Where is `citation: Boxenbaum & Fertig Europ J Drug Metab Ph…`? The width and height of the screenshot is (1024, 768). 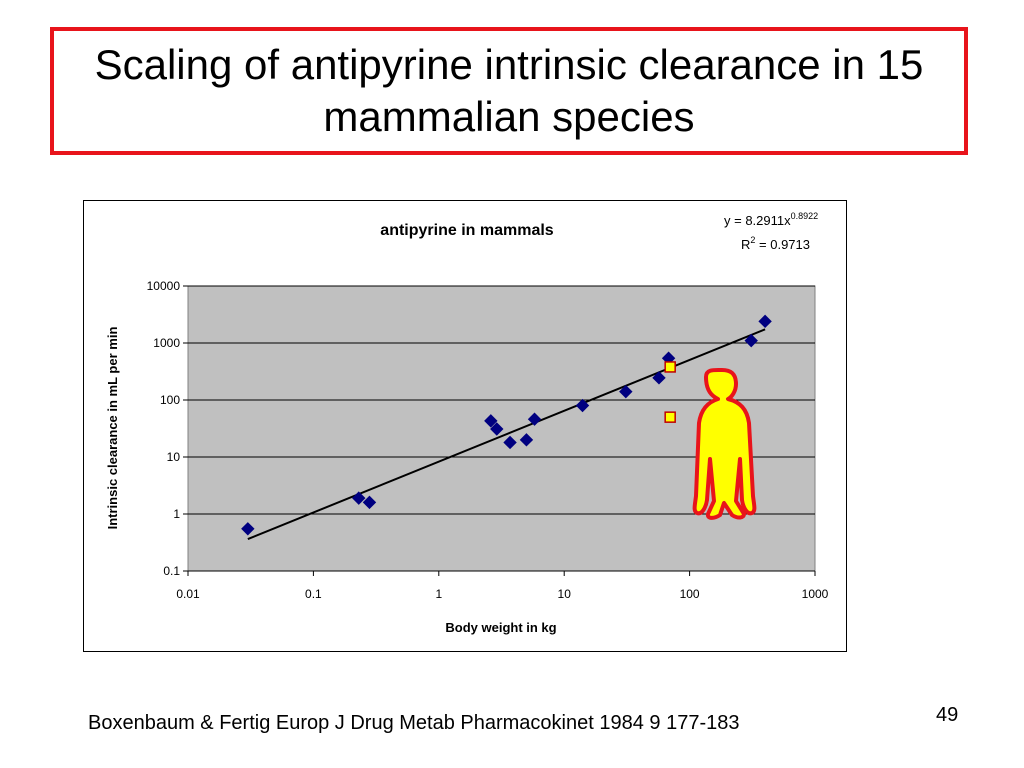 citation: Boxenbaum & Fertig Europ J Drug Metab Ph… is located at coordinates (414, 723).